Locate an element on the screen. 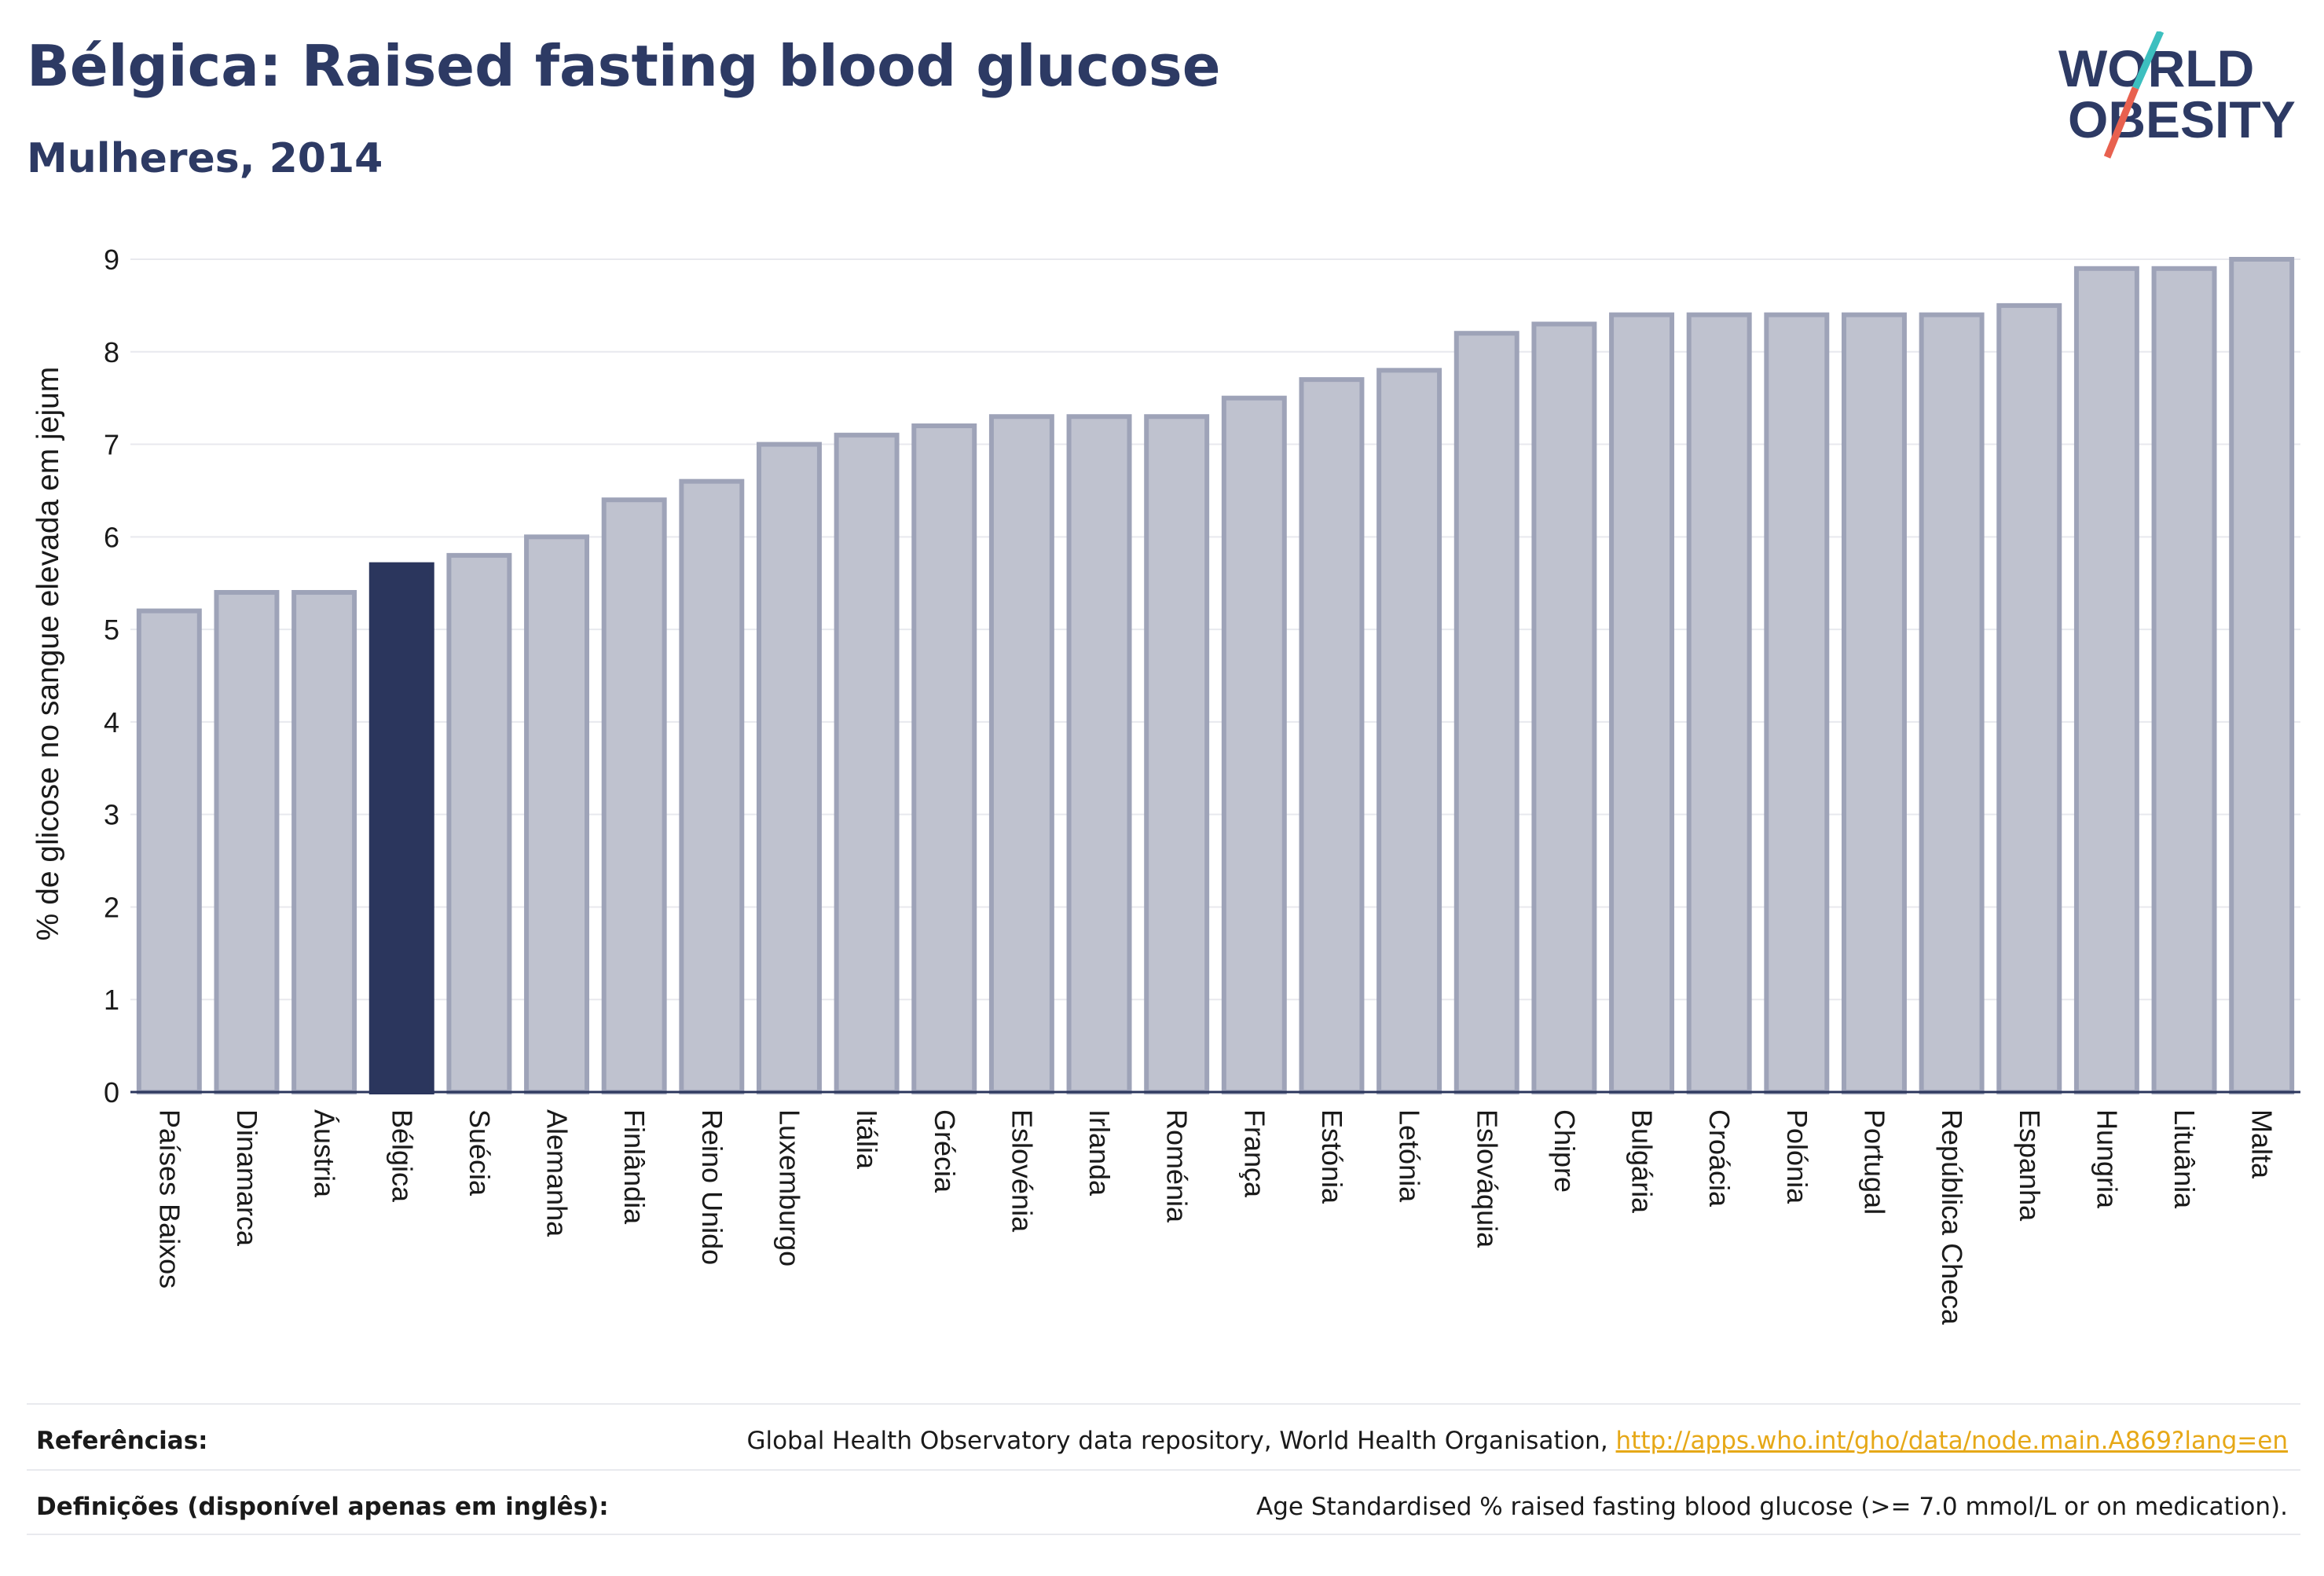 The width and height of the screenshot is (2324, 1576). footer-divider-bottom is located at coordinates (1163, 1534).